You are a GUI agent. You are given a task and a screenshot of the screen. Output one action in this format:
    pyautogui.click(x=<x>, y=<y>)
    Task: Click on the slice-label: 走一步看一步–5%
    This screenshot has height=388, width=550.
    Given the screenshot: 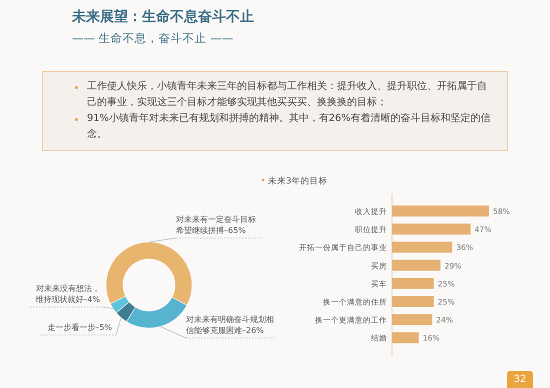 What is the action you would take?
    pyautogui.click(x=79, y=327)
    